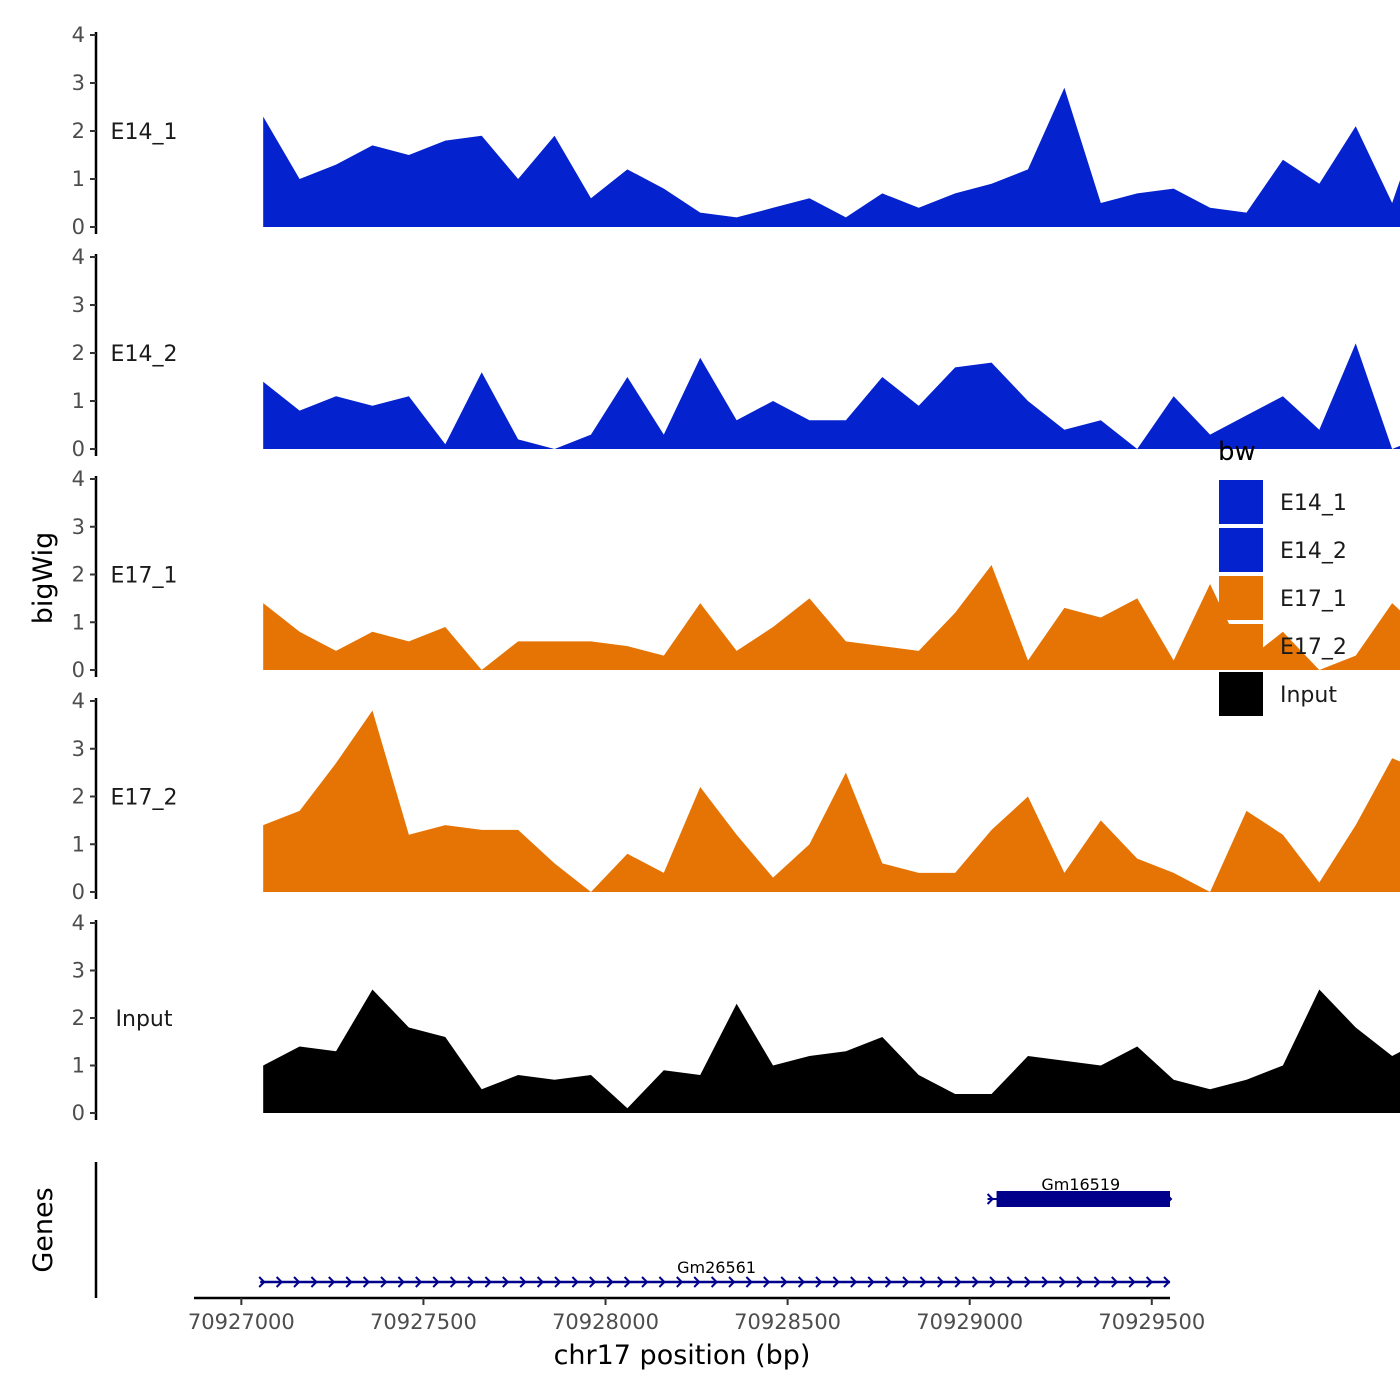 Image resolution: width=1400 pixels, height=1400 pixels. Describe the element at coordinates (787, 1322) in the screenshot. I see `x-tick-label-70928500: 70928500` at that location.